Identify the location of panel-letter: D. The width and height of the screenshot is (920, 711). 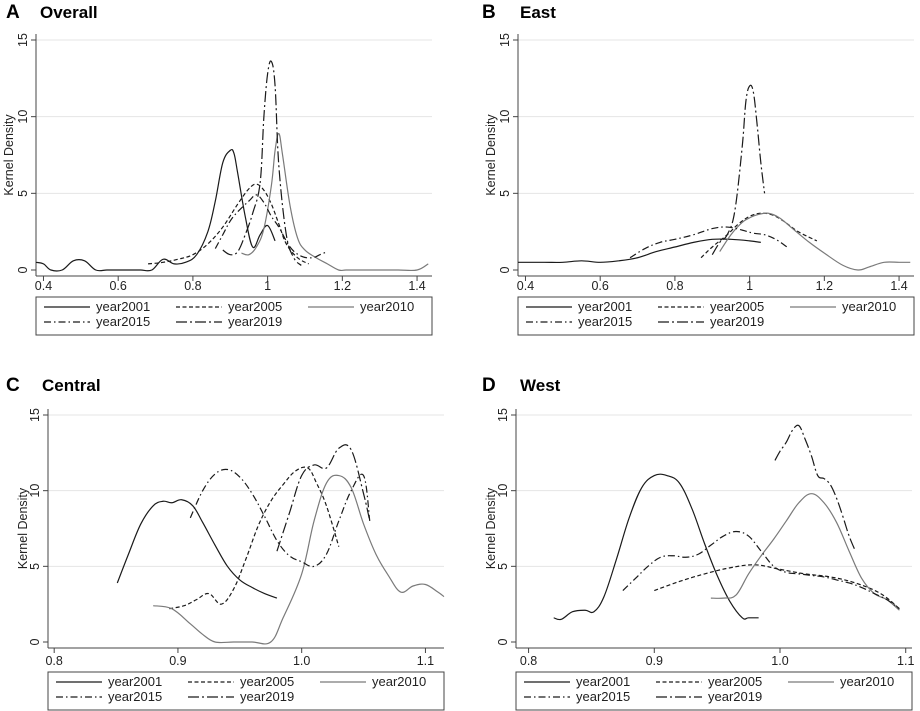
(489, 385).